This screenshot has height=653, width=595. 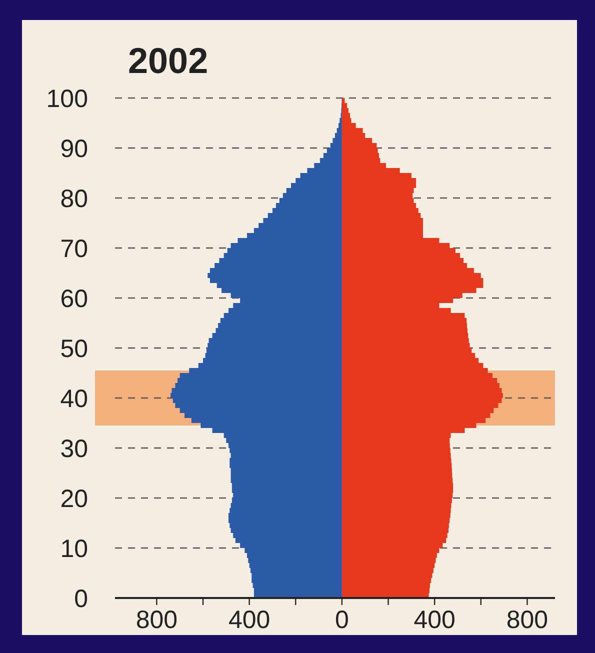 I want to click on y-tick-label: 30, so click(x=74, y=448).